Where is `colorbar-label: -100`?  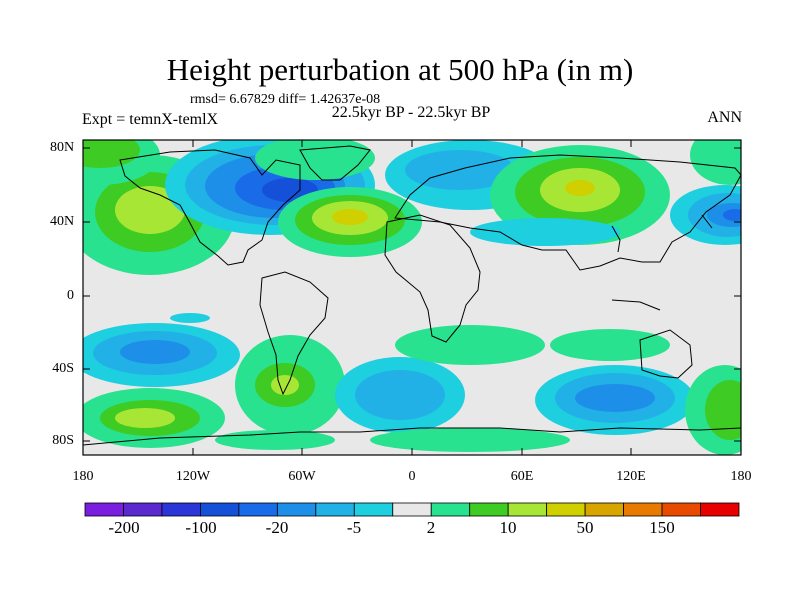
colorbar-label: -100 is located at coordinates (201, 527).